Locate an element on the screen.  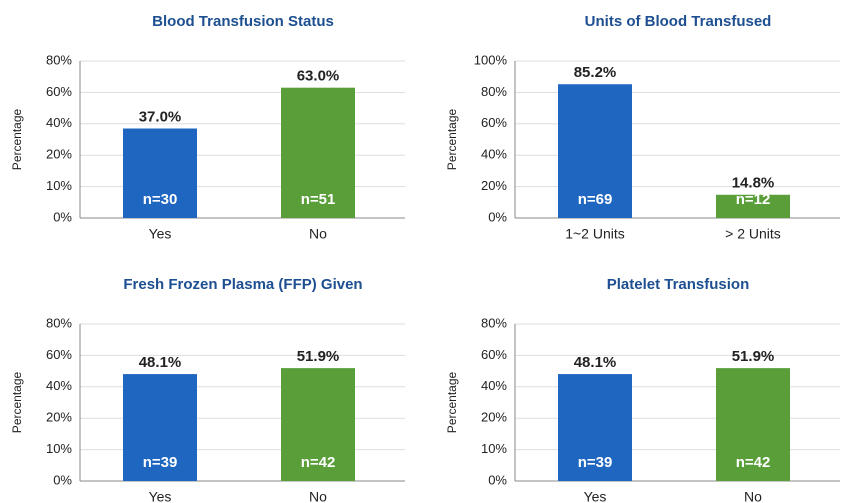
value-label: 63.0% is located at coordinates (318, 76).